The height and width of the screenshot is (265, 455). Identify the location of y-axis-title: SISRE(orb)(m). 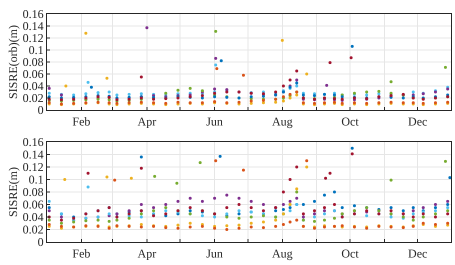
(13, 62).